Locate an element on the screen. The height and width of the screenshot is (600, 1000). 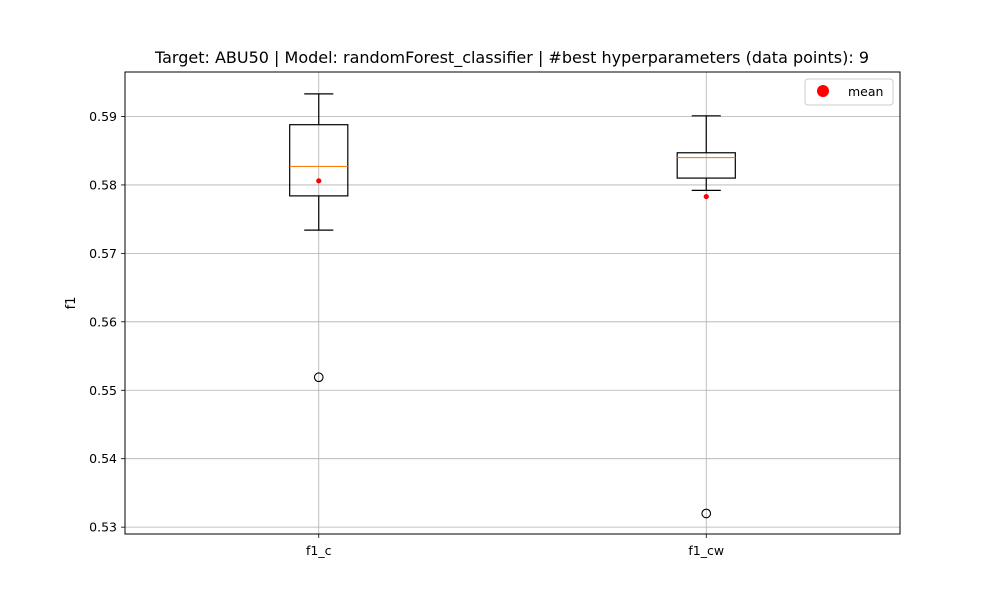
x-tick-label: f1_cw is located at coordinates (706, 550).